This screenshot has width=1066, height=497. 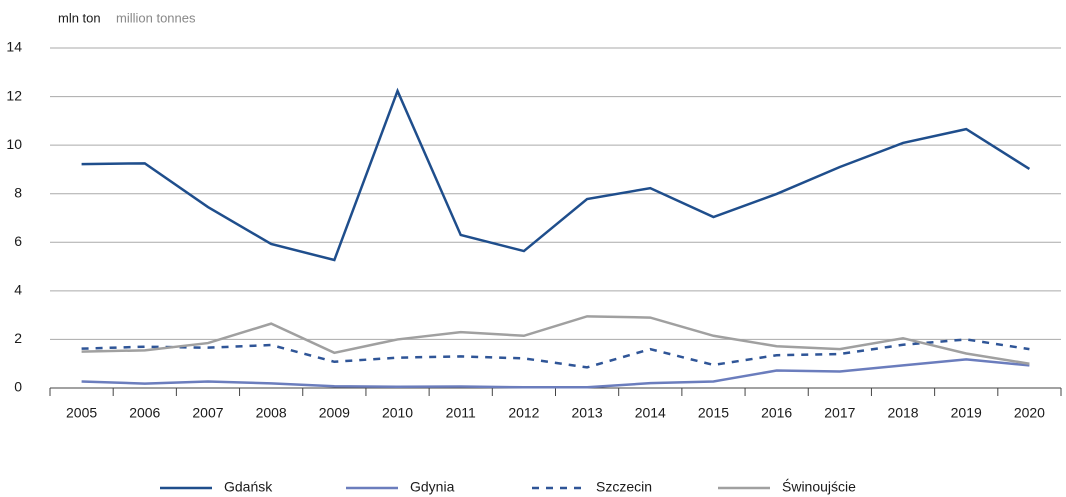 What do you see at coordinates (207, 413) in the screenshot?
I see `x-tick-label: 2007` at bounding box center [207, 413].